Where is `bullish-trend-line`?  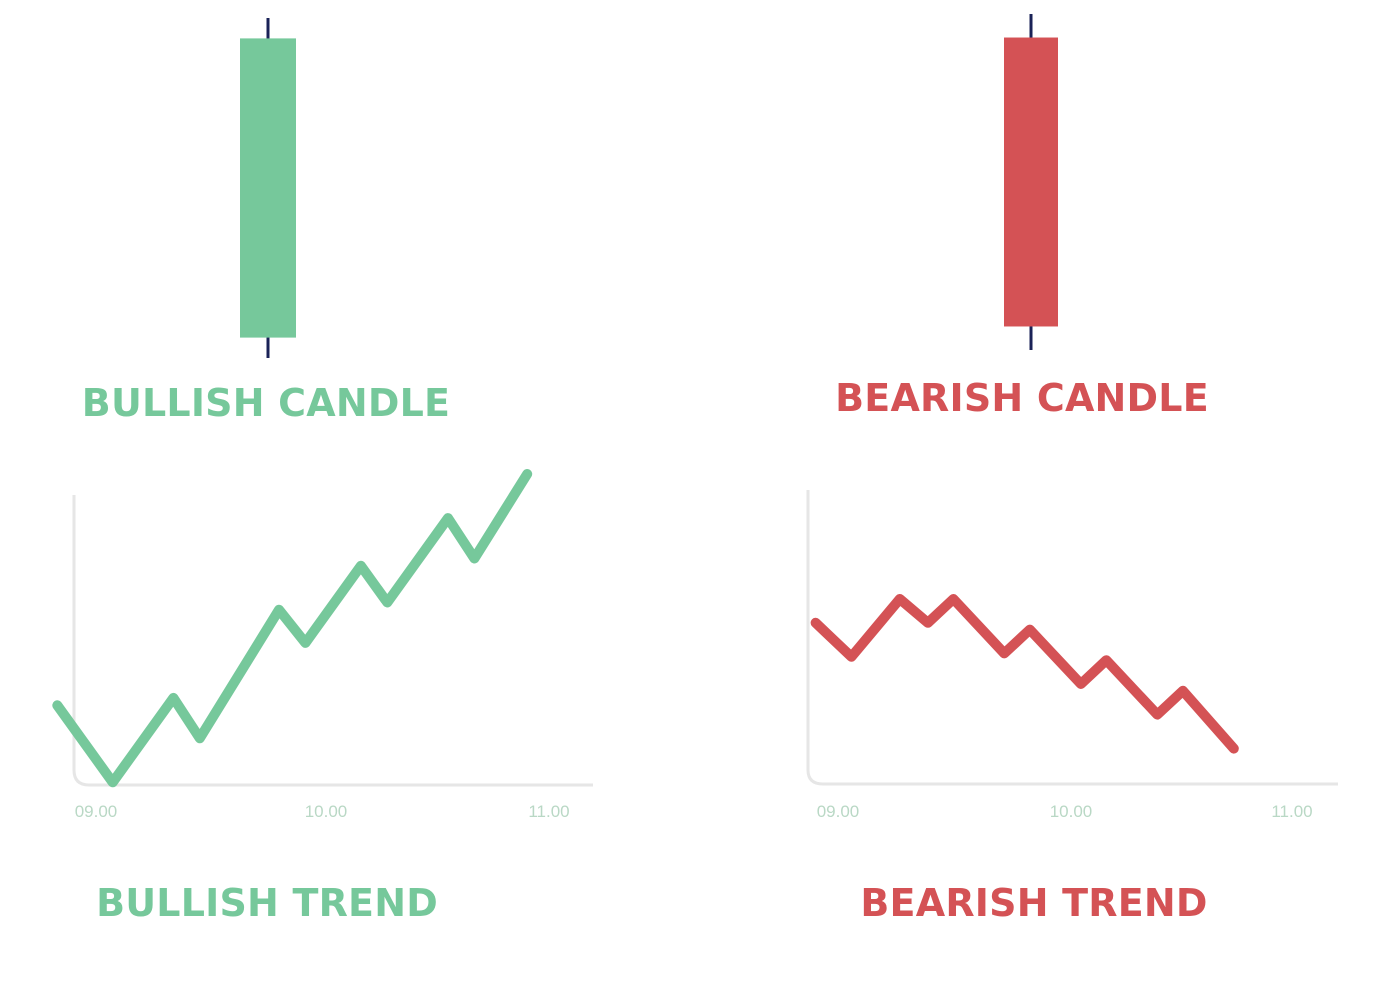
bullish-trend-line is located at coordinates (292, 628).